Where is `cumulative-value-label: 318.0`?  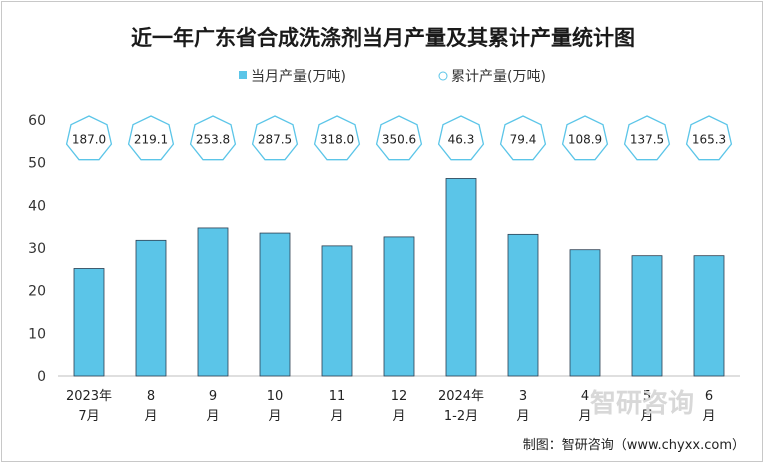
cumulative-value-label: 318.0 is located at coordinates (337, 140).